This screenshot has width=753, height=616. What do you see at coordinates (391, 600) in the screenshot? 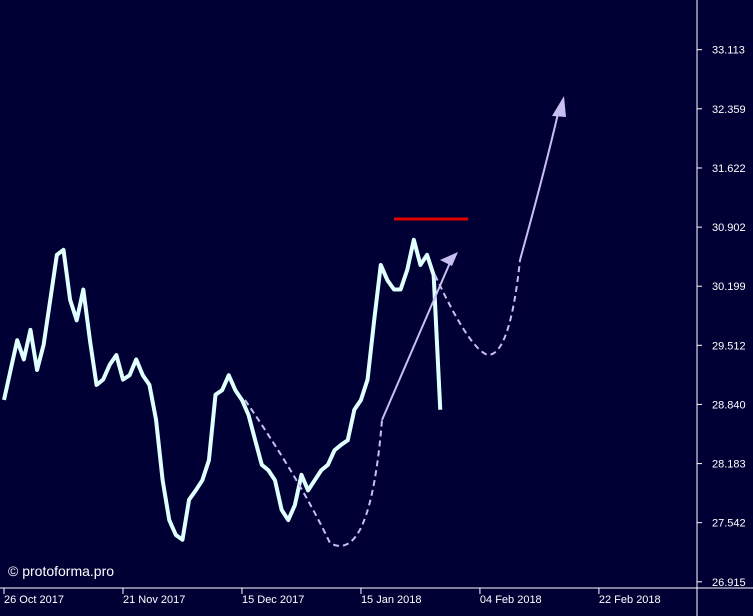
I see `x-tick-label: 15 Jan 2018` at bounding box center [391, 600].